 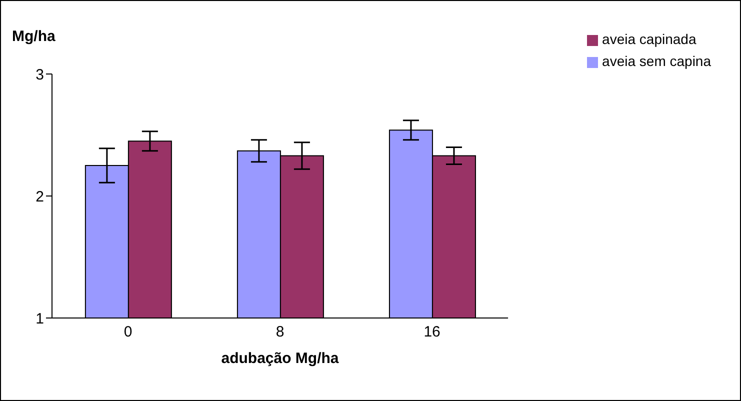 I want to click on y-tick-label: 2, so click(x=40, y=197).